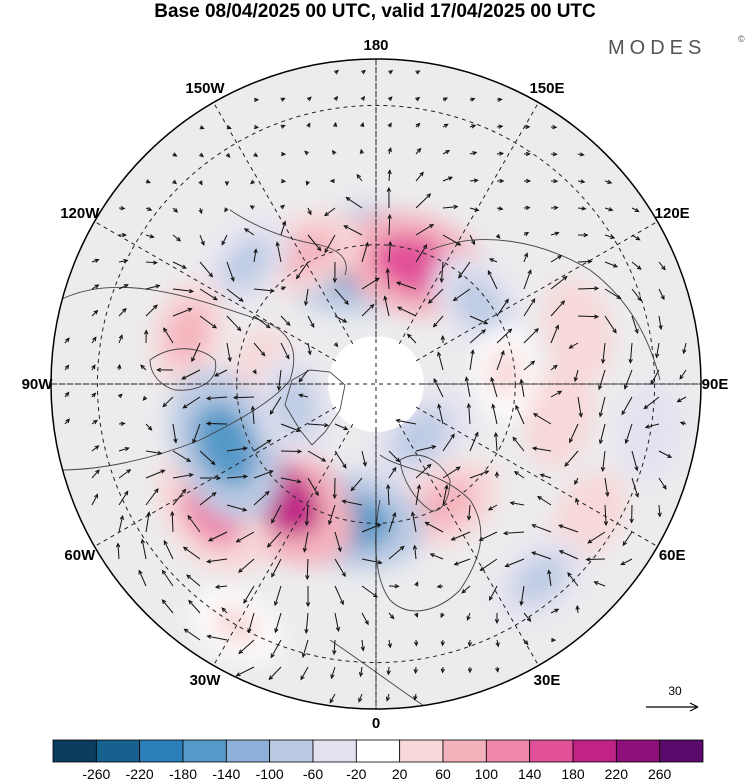 This screenshot has height=783, width=750. What do you see at coordinates (375, 45) in the screenshot?
I see `longitude-label: 180` at bounding box center [375, 45].